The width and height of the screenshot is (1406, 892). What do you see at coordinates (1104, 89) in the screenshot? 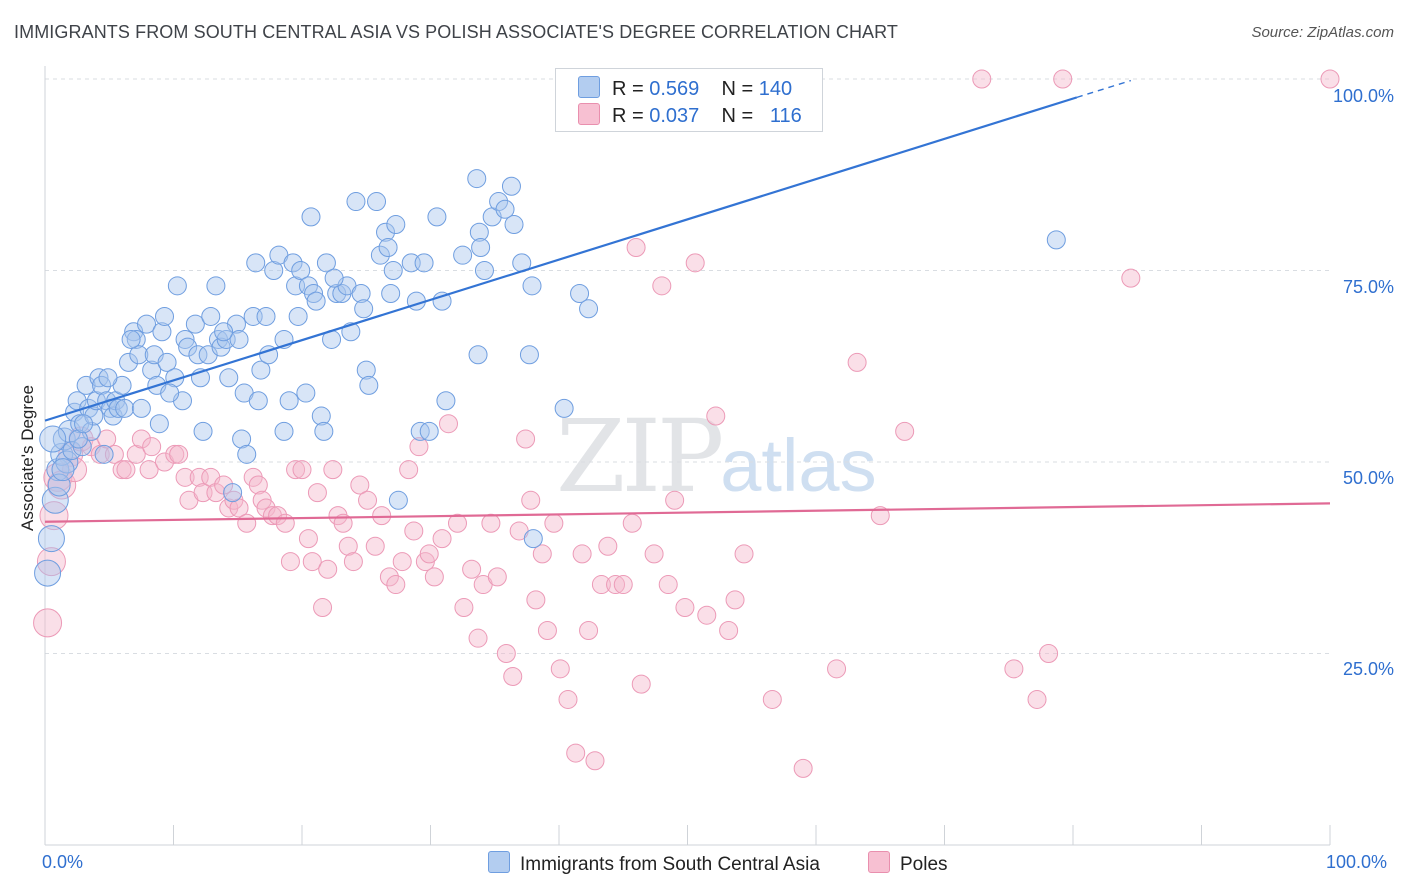
I see `trend-line-extension` at bounding box center [1104, 89].